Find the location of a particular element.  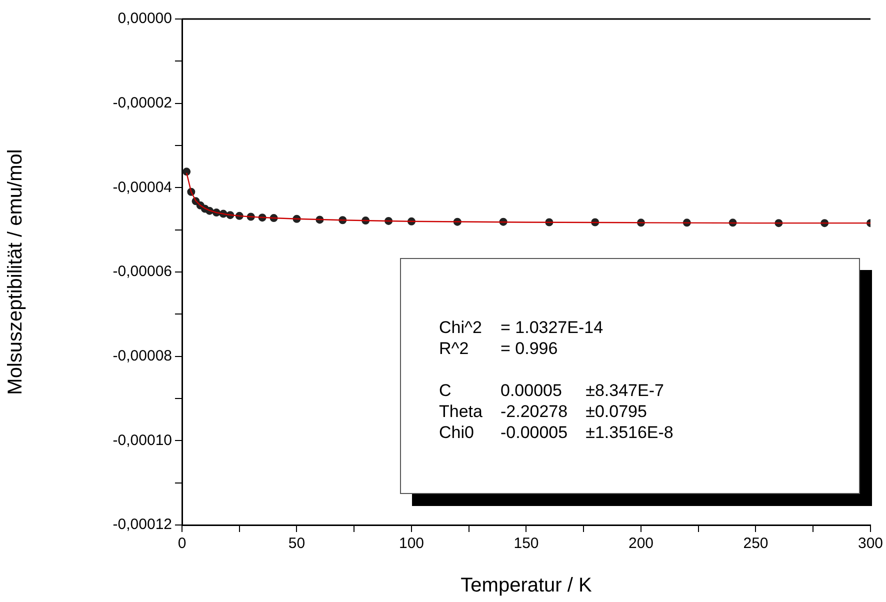

annotation: Theta is located at coordinates (461, 411).